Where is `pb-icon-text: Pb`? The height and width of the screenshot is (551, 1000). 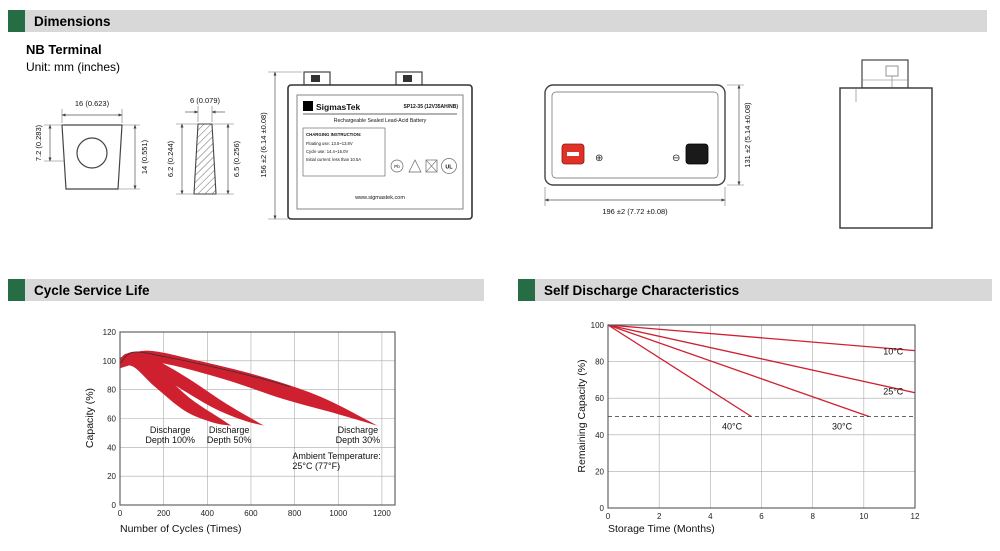
pb-icon-text: Pb is located at coordinates (397, 166).